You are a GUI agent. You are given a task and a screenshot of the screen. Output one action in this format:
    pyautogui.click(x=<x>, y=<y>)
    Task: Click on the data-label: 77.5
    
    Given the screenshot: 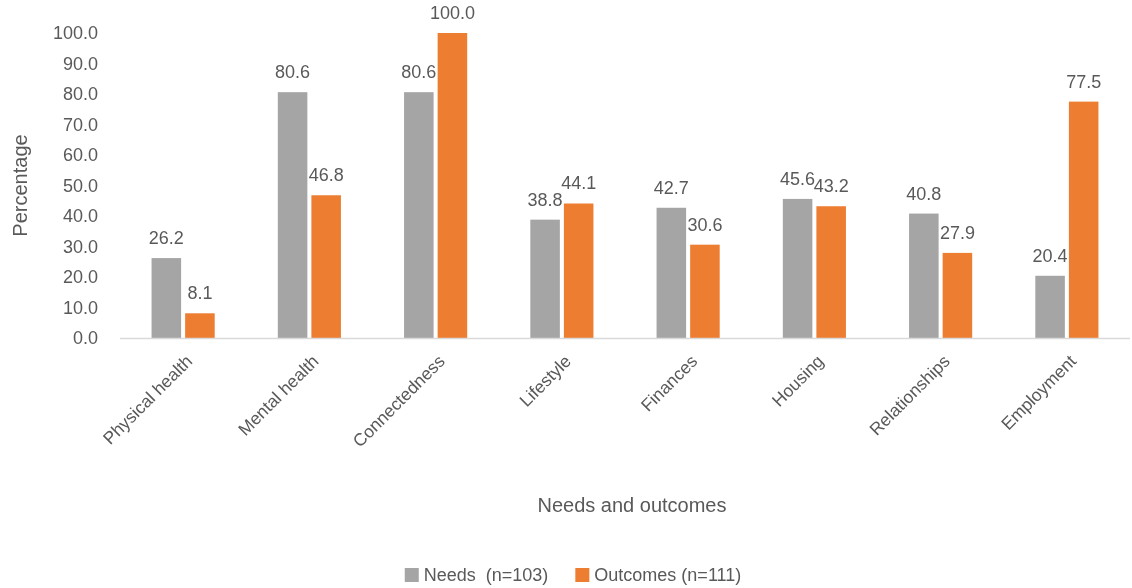 What is the action you would take?
    pyautogui.click(x=1084, y=81)
    